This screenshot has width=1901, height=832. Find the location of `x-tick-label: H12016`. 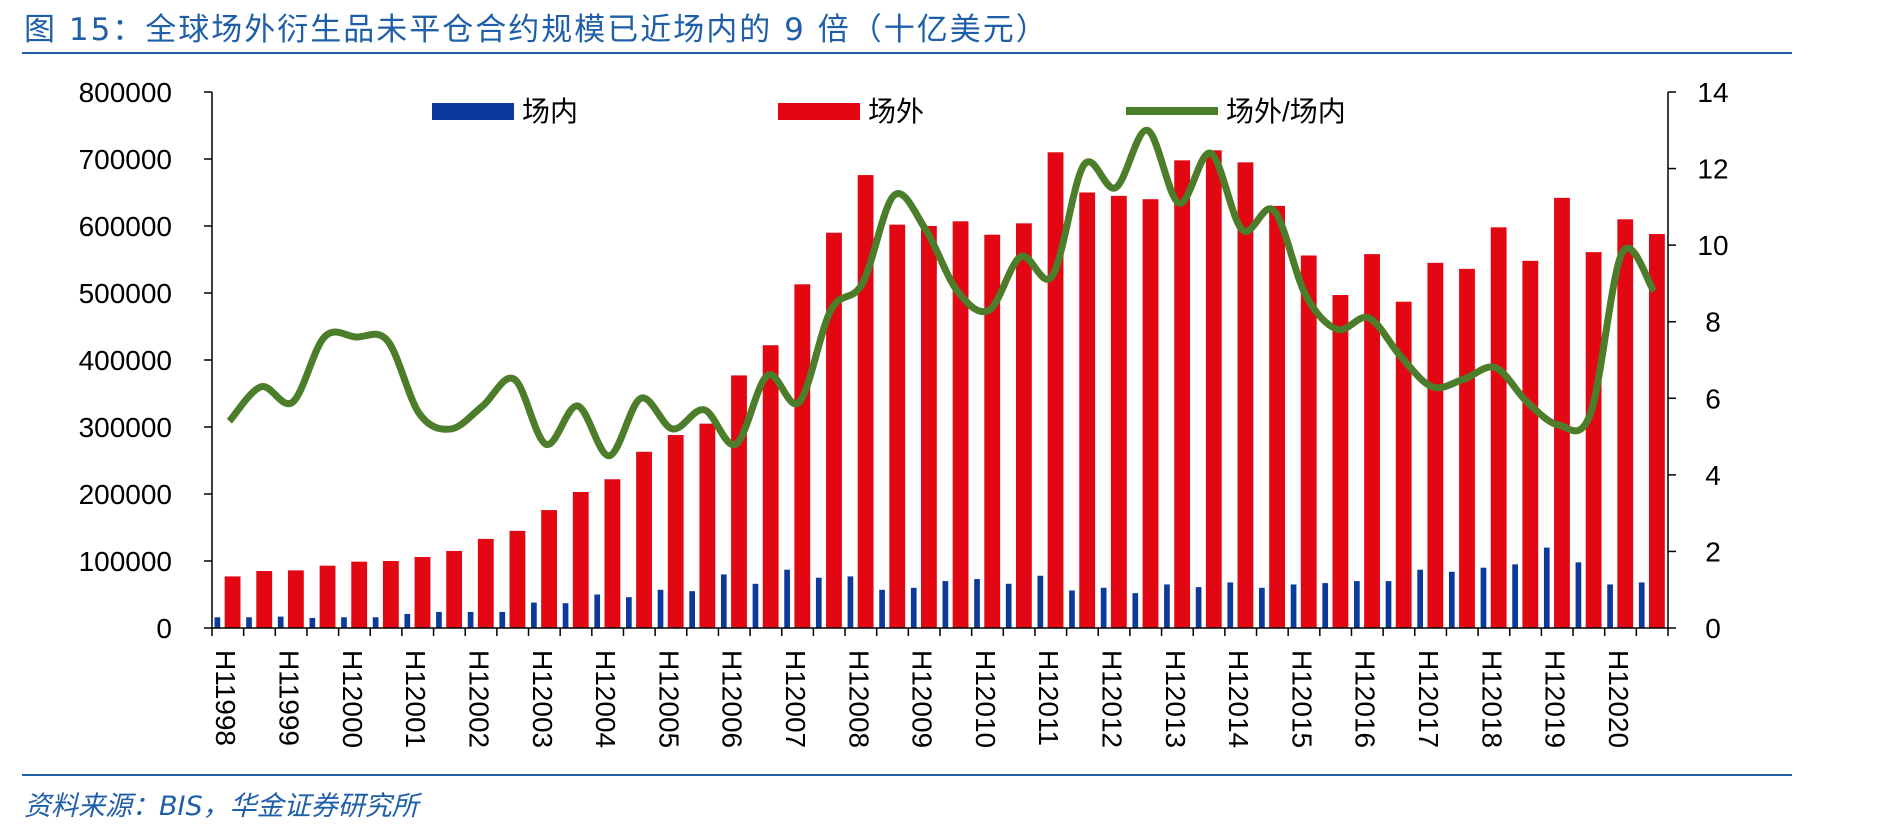

x-tick-label: H12016 is located at coordinates (1365, 699).